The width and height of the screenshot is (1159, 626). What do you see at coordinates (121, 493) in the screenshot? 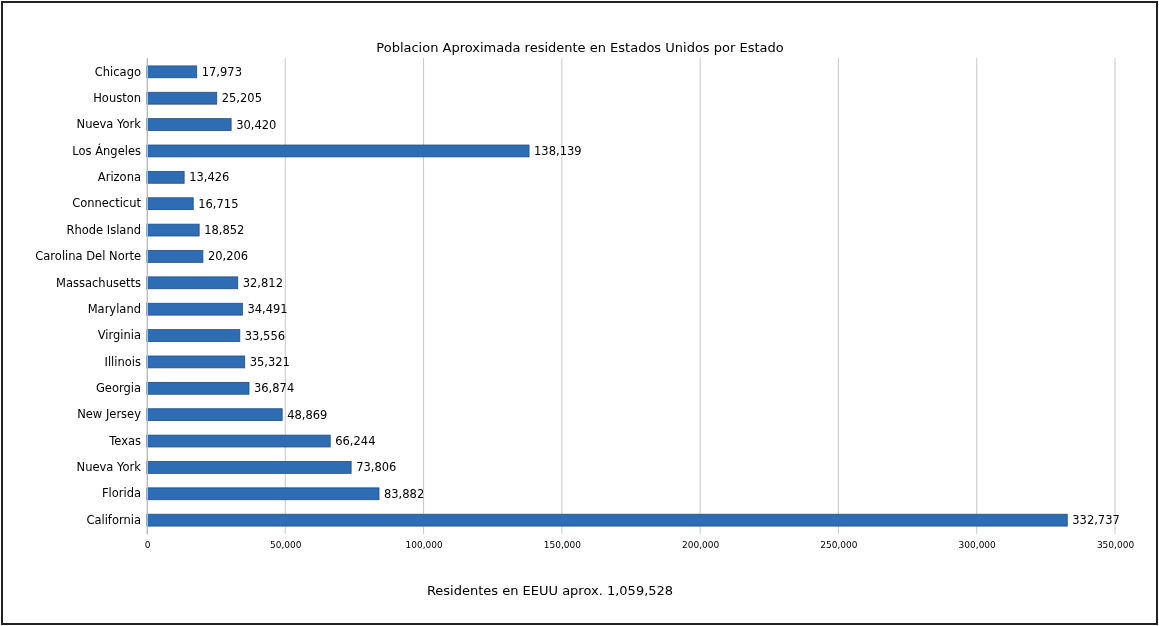
I see `y-tick-label: Florida` at bounding box center [121, 493].